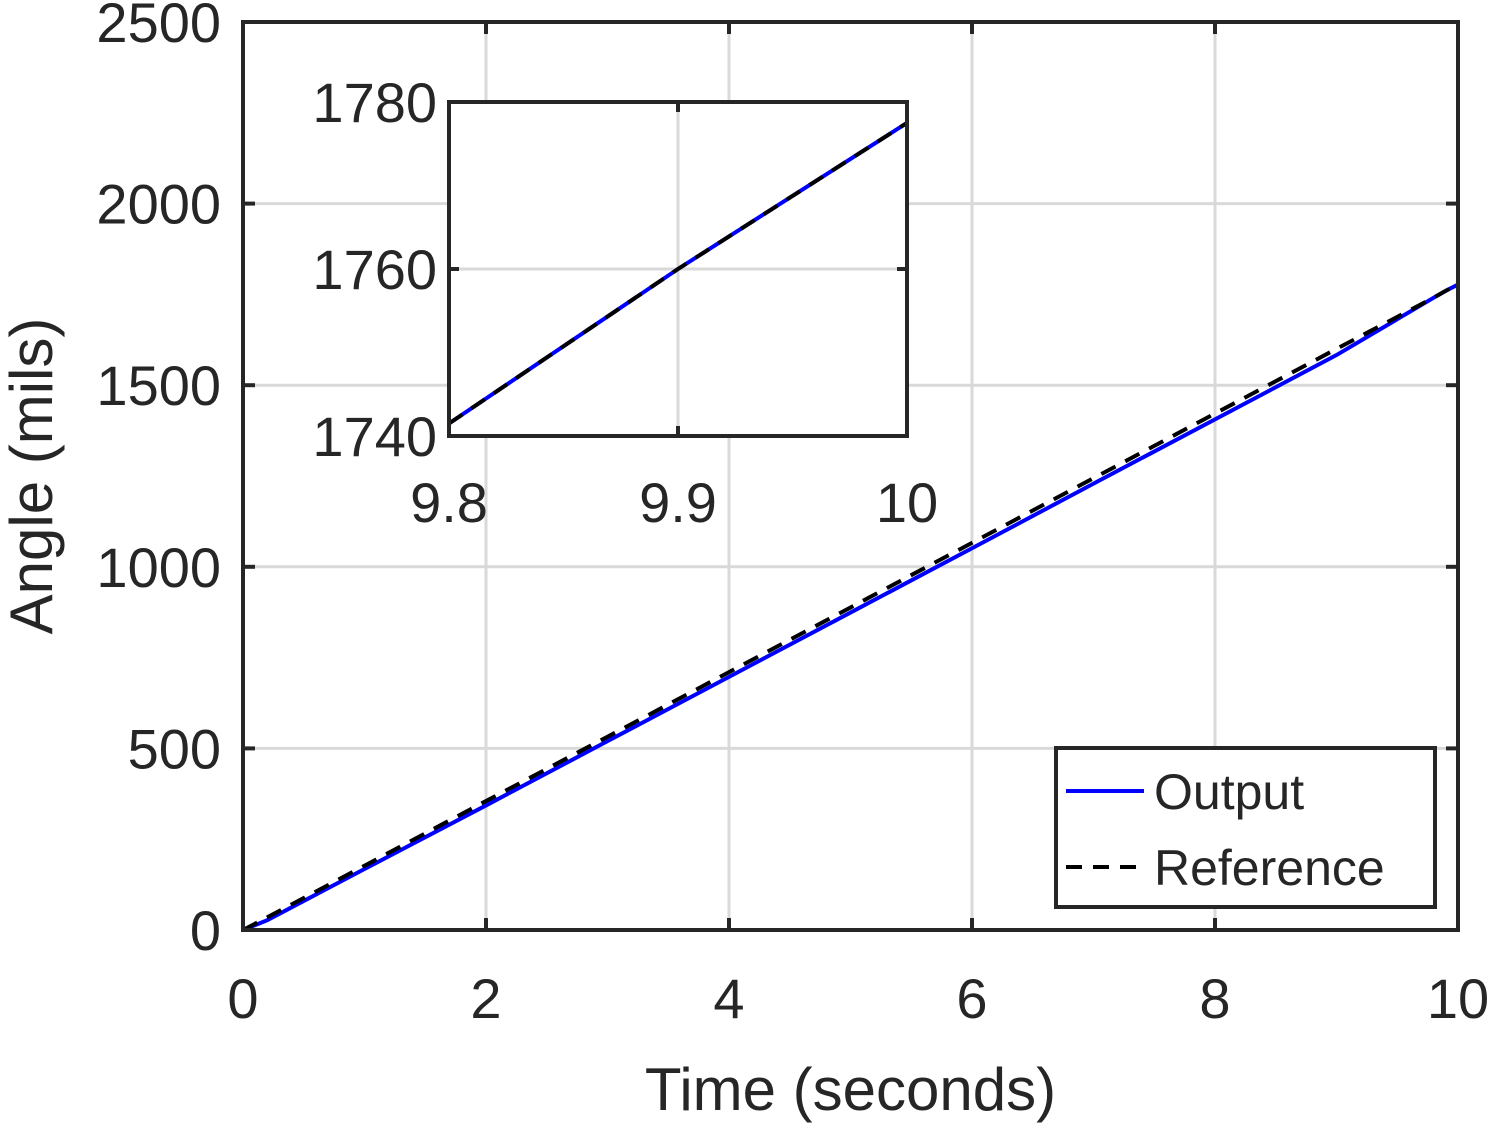  Describe the element at coordinates (907, 502) in the screenshot. I see `inset-x-tick-label-2: 10` at that location.